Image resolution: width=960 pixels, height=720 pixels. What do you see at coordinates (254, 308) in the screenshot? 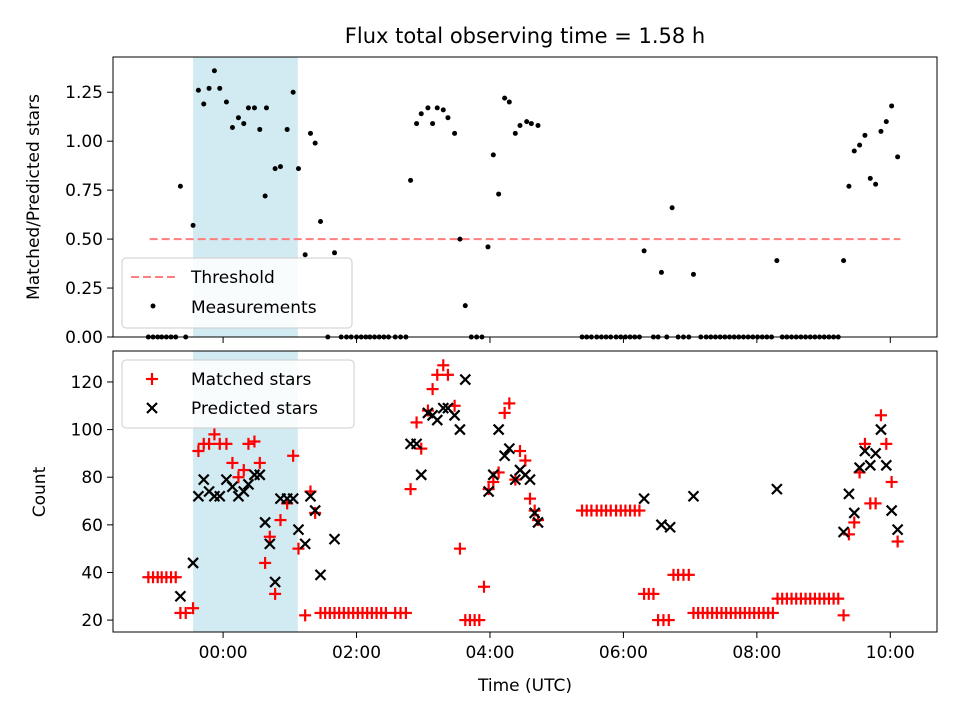
I see `measurements-legend-label: Measurements` at bounding box center [254, 308].